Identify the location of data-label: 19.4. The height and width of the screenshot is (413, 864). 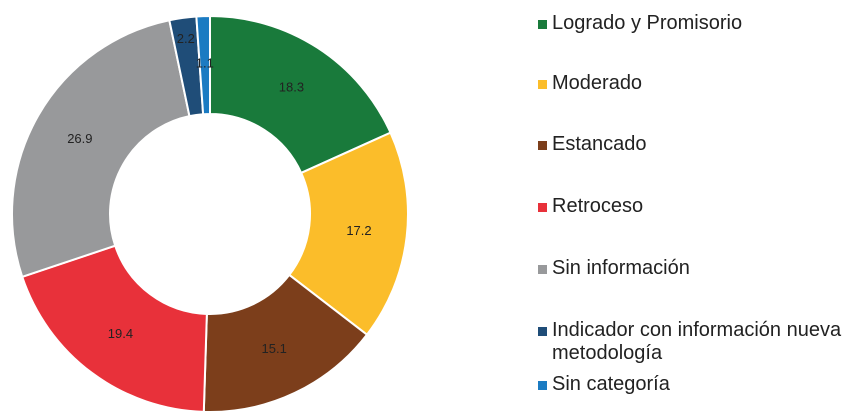
(120, 333).